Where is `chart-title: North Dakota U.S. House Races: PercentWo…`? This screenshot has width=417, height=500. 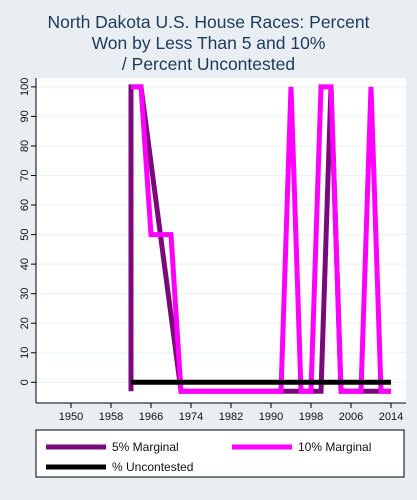
chart-title: North Dakota U.S. House Races: PercentWo… is located at coordinates (209, 43).